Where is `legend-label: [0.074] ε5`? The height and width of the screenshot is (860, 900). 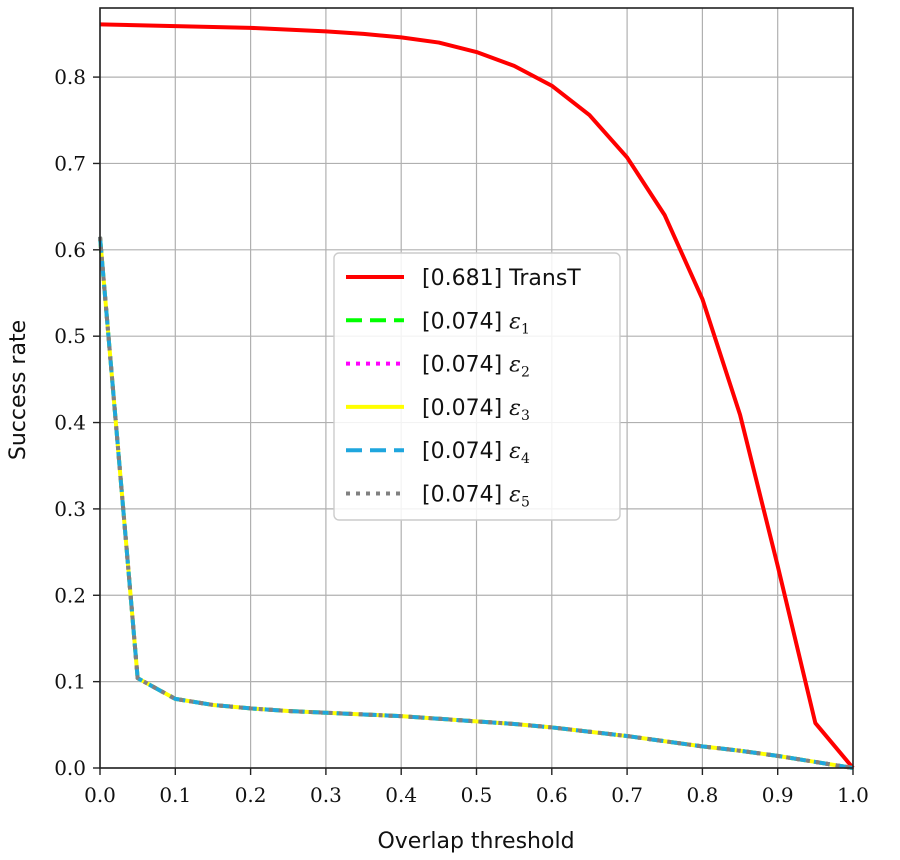 legend-label: [0.074] ε5 is located at coordinates (476, 497).